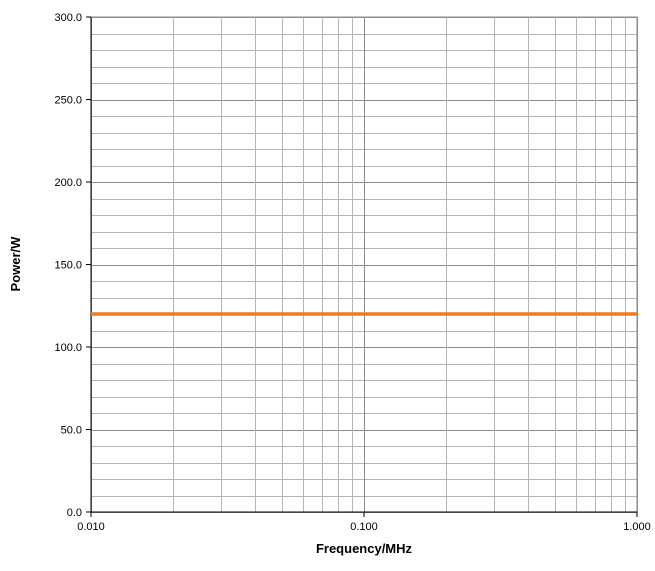 The image size is (655, 571). Describe the element at coordinates (74, 513) in the screenshot. I see `y-tick-label: 0.0` at that location.